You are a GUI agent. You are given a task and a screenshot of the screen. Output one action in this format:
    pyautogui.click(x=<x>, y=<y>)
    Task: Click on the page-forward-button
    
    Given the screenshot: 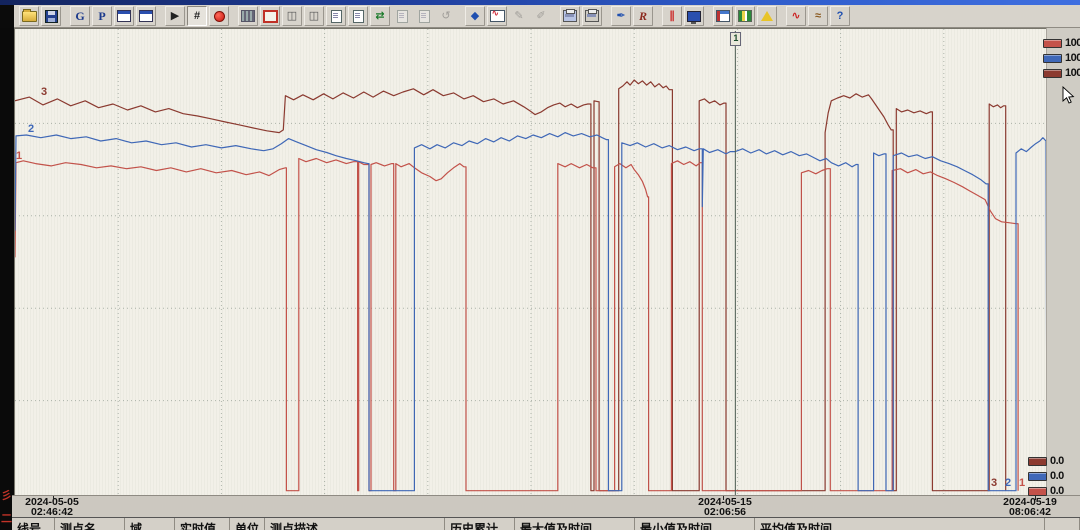 What is the action you would take?
    pyautogui.click(x=358, y=16)
    